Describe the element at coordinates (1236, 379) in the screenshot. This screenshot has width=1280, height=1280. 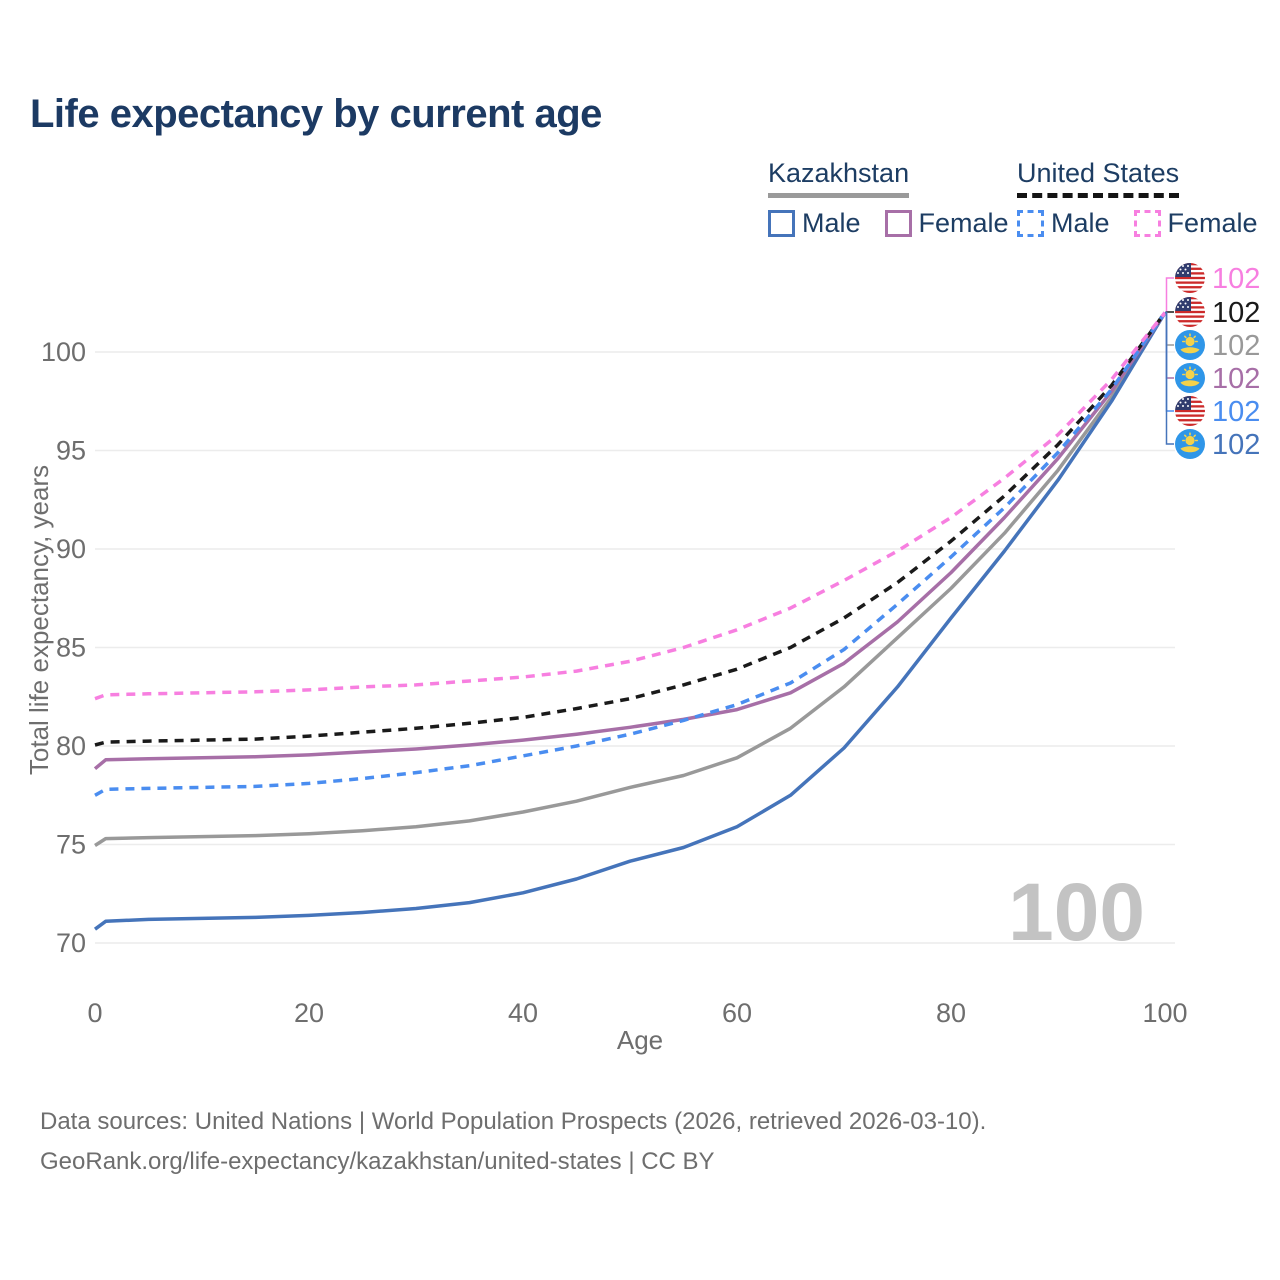
I see `end-value-label-kazakhstan-female: 102` at that location.